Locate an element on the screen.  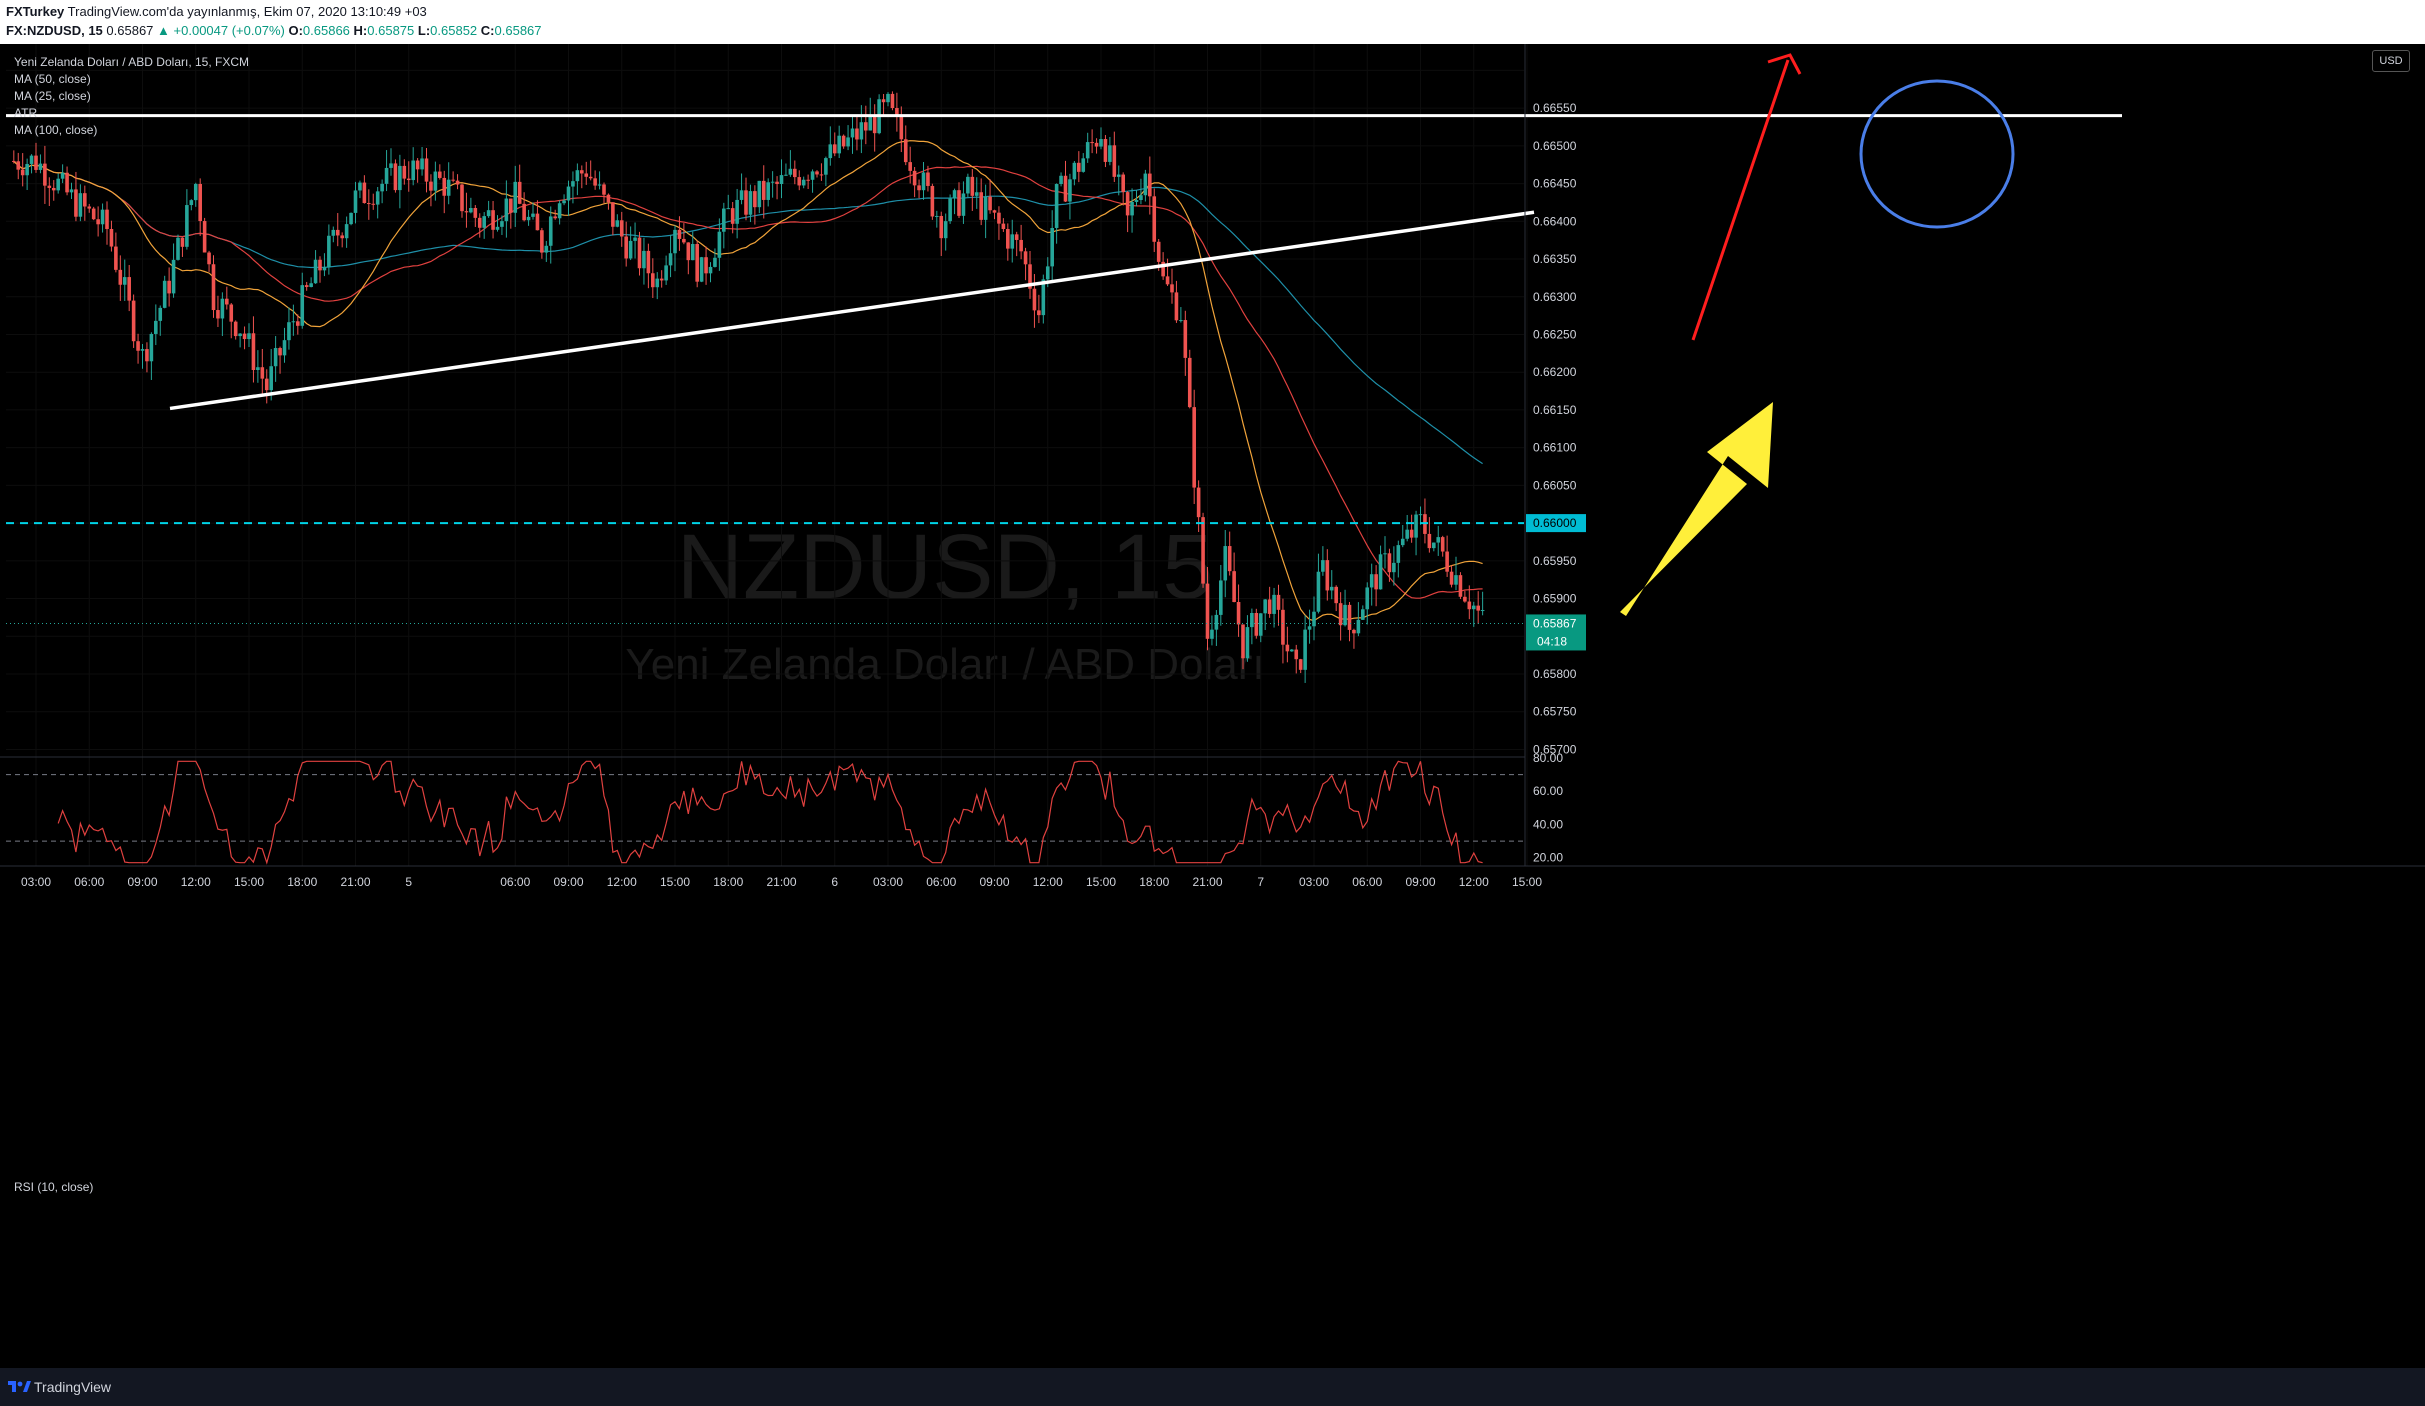
rsi-legend: RSI (10, close) is located at coordinates (54, 1187).